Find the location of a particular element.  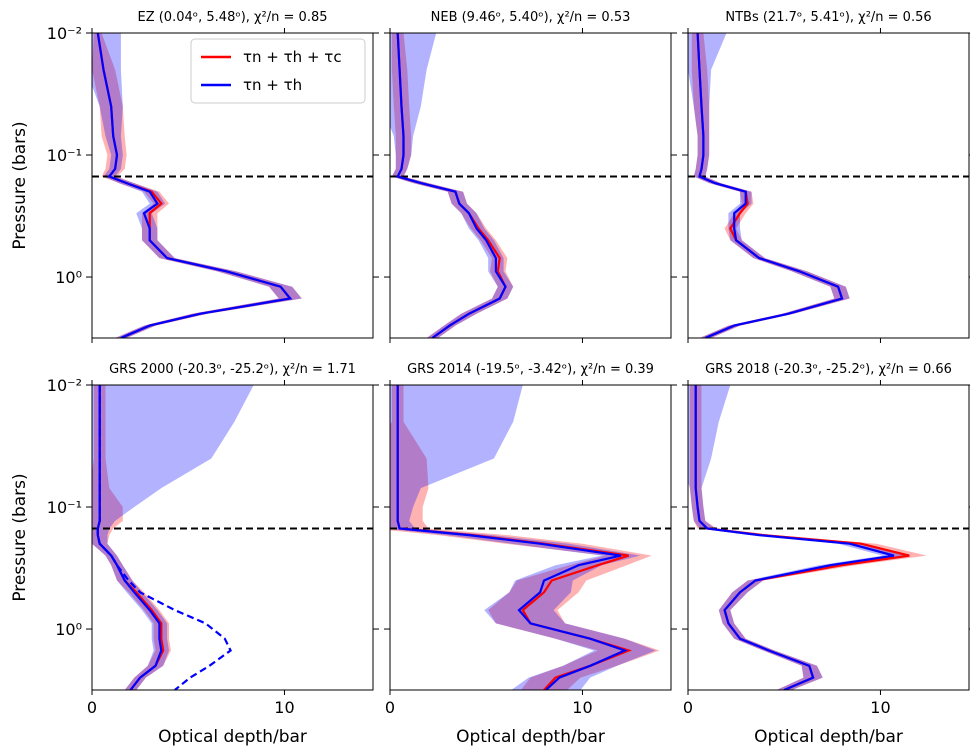

panel-title: GRS 2000 (-20.3ᵒ, -25.2ᵒ), χ²/n = 1.71 is located at coordinates (232, 369).